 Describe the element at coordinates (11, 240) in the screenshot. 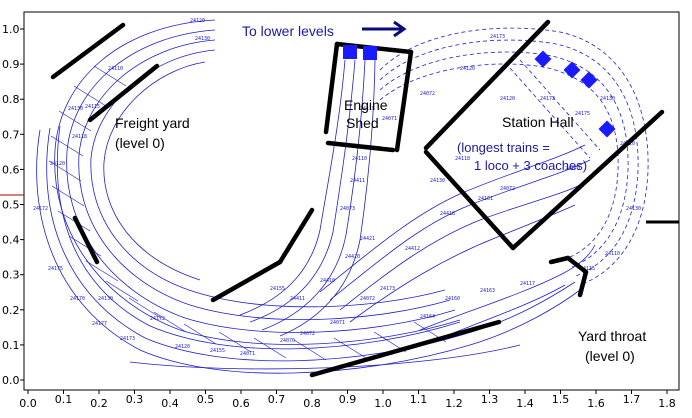

I see `y-tick-label: 0.4` at that location.